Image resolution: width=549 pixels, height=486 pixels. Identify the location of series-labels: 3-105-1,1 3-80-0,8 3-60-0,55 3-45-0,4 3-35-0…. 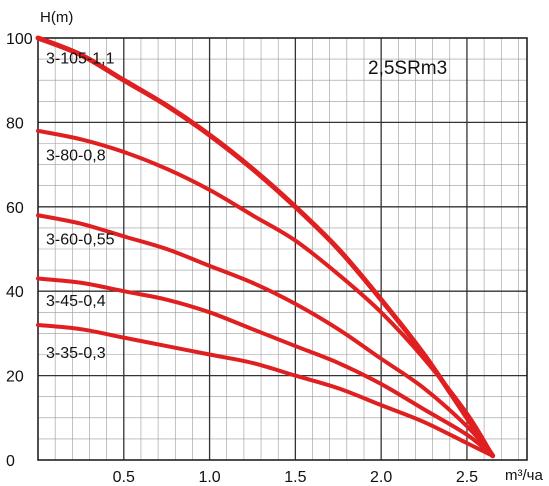
(80, 207).